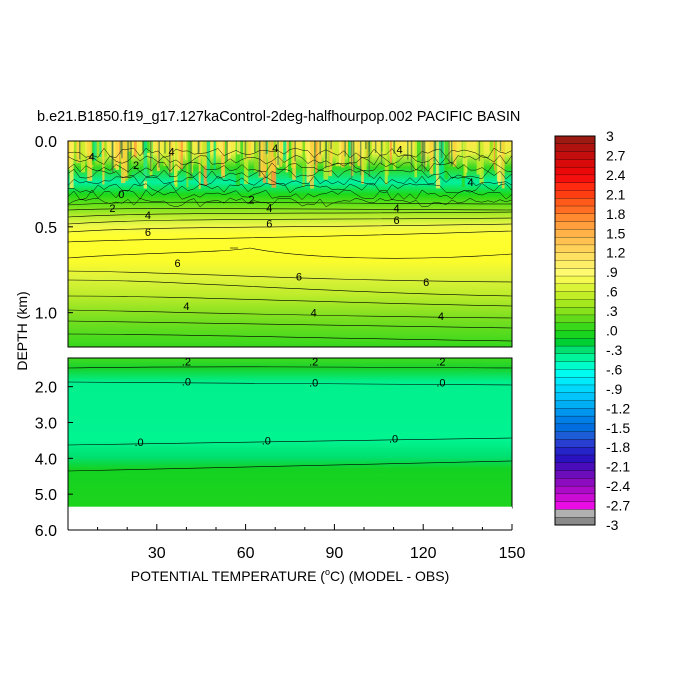 This screenshot has height=700, width=700. I want to click on colorbar-label: -1.8, so click(618, 447).